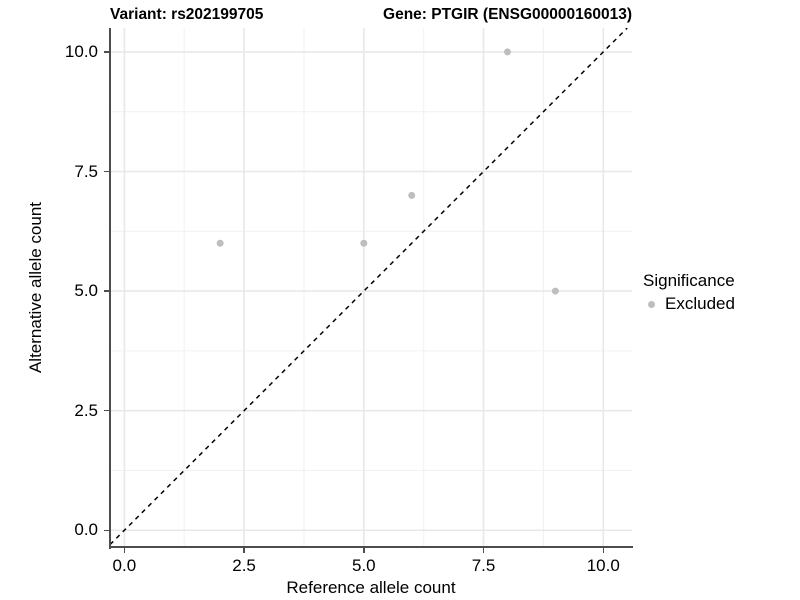 The width and height of the screenshot is (800, 600). Describe the element at coordinates (689, 280) in the screenshot. I see `legend-title: Significance` at that location.